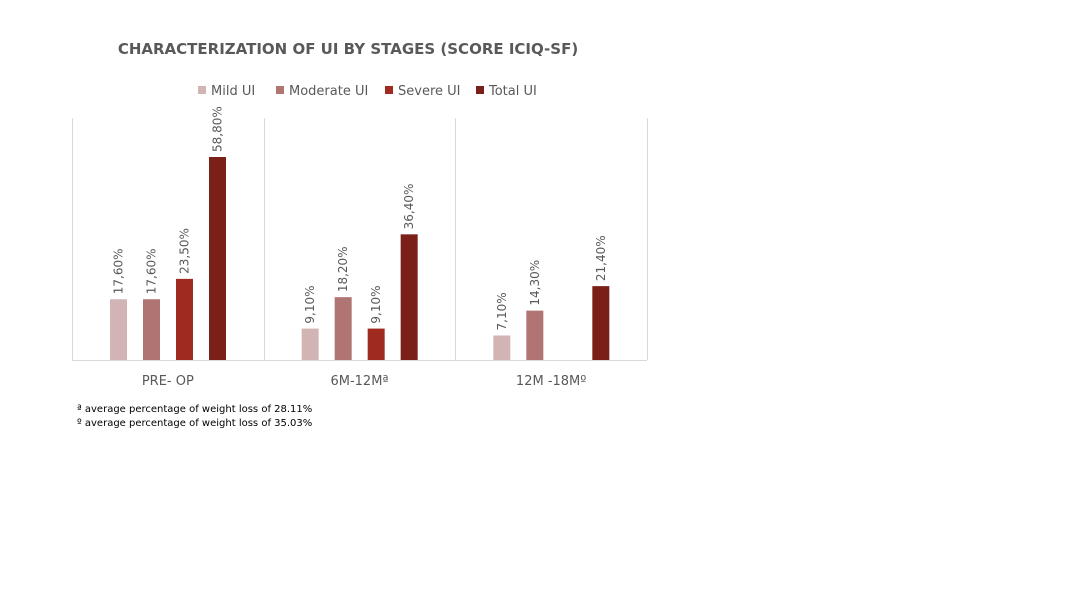  I want to click on legend-label: Mild UI, so click(233, 91).